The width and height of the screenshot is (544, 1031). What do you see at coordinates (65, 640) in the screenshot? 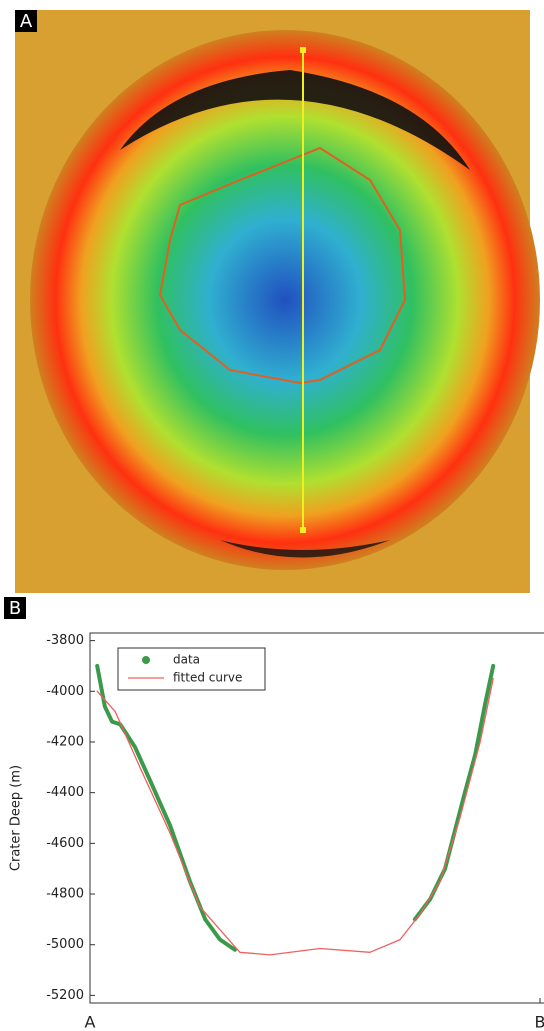
I see `y-tick-label: -3800` at bounding box center [65, 640].